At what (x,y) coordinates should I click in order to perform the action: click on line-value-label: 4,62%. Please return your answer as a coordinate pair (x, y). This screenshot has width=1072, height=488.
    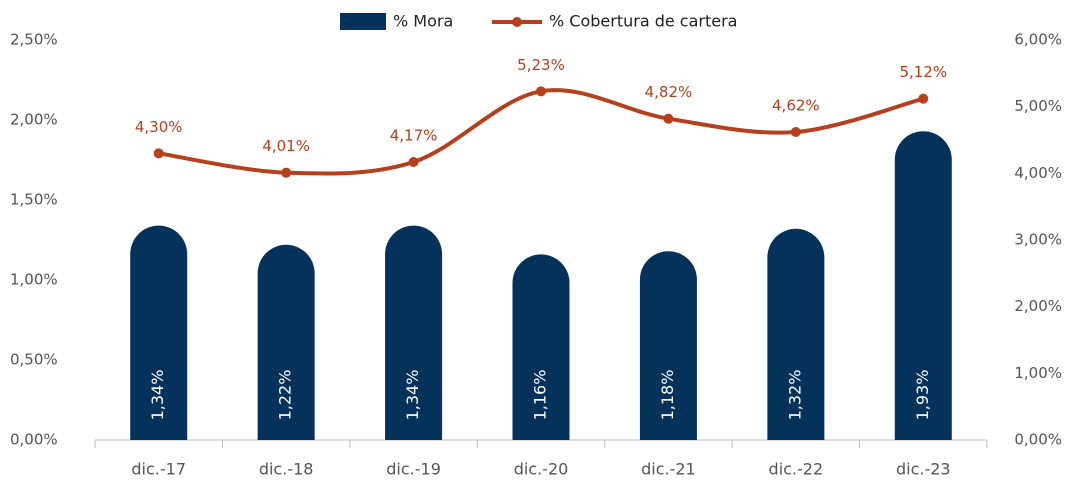
    Looking at the image, I should click on (796, 106).